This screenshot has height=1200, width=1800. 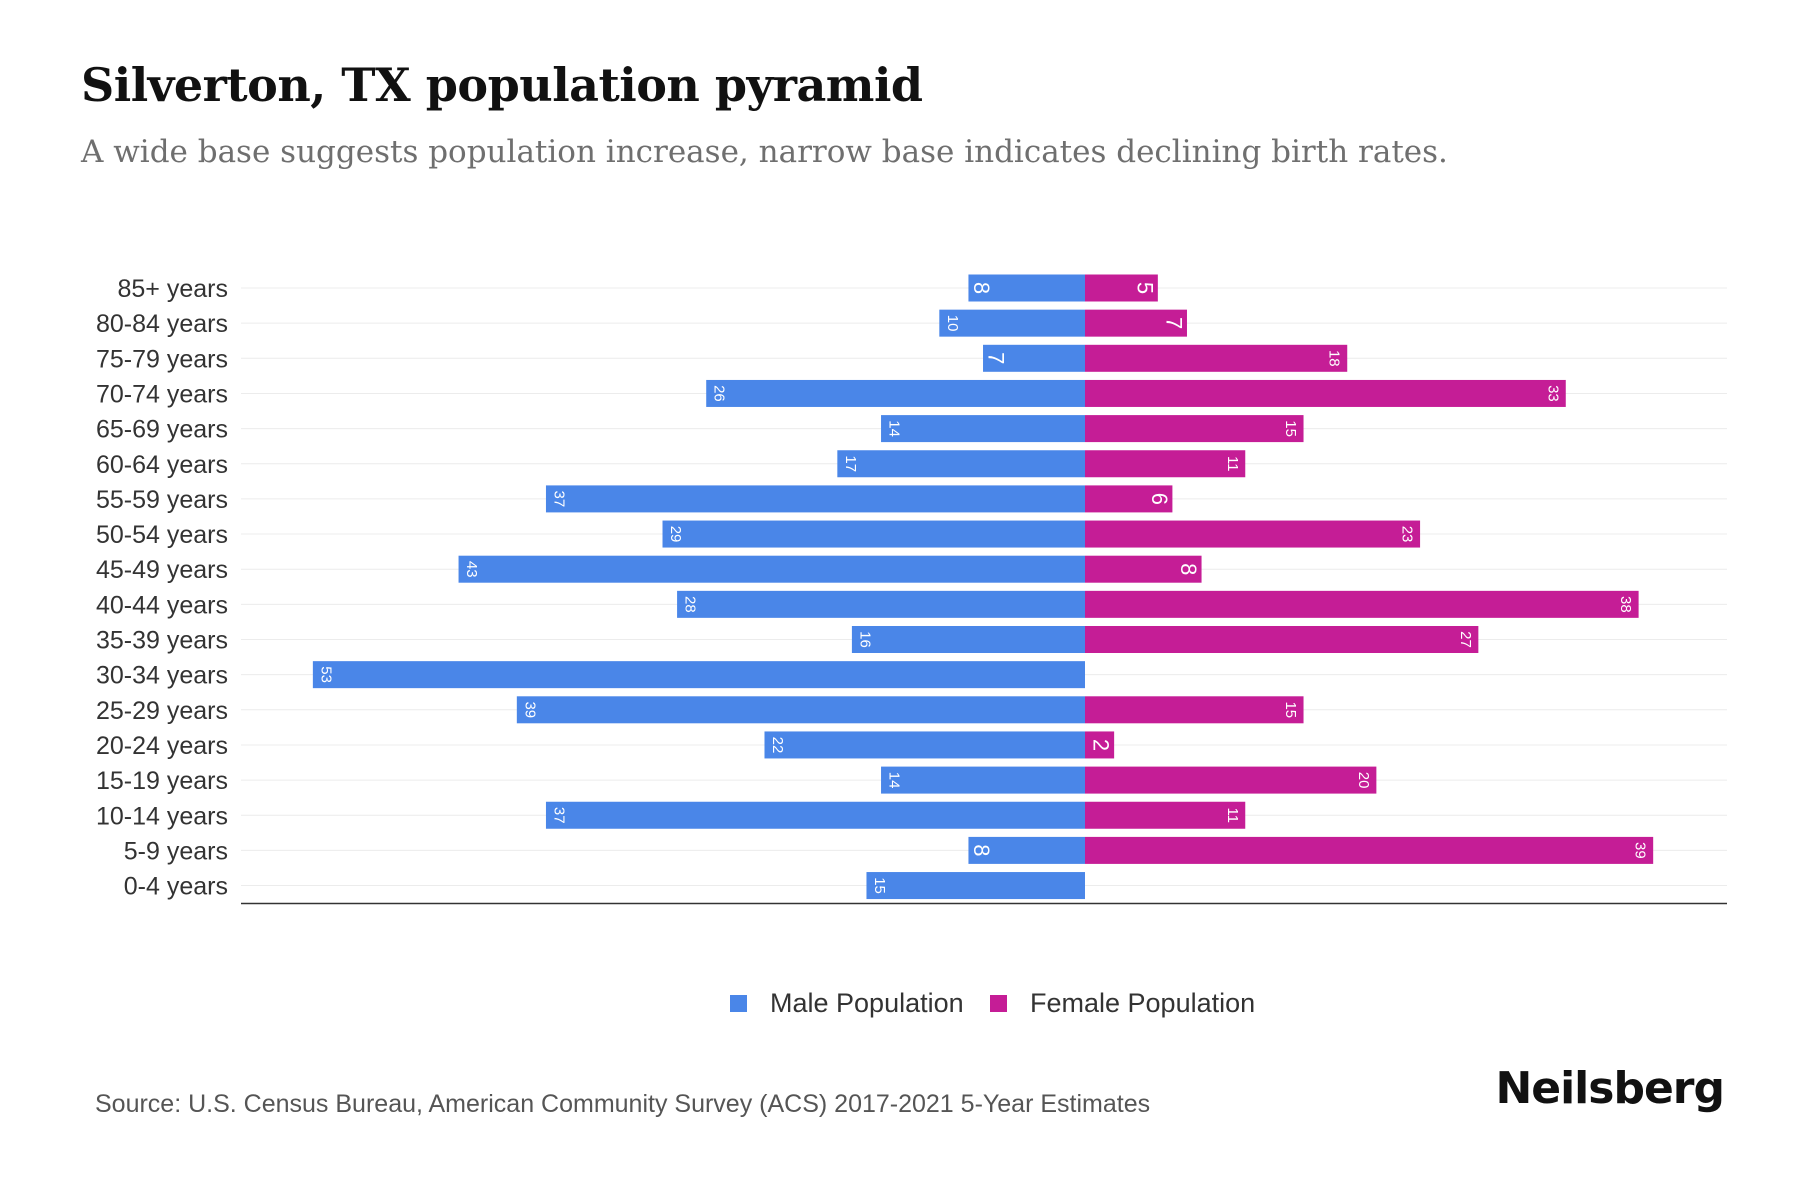 I want to click on male-data-label: 15, so click(x=879, y=885).